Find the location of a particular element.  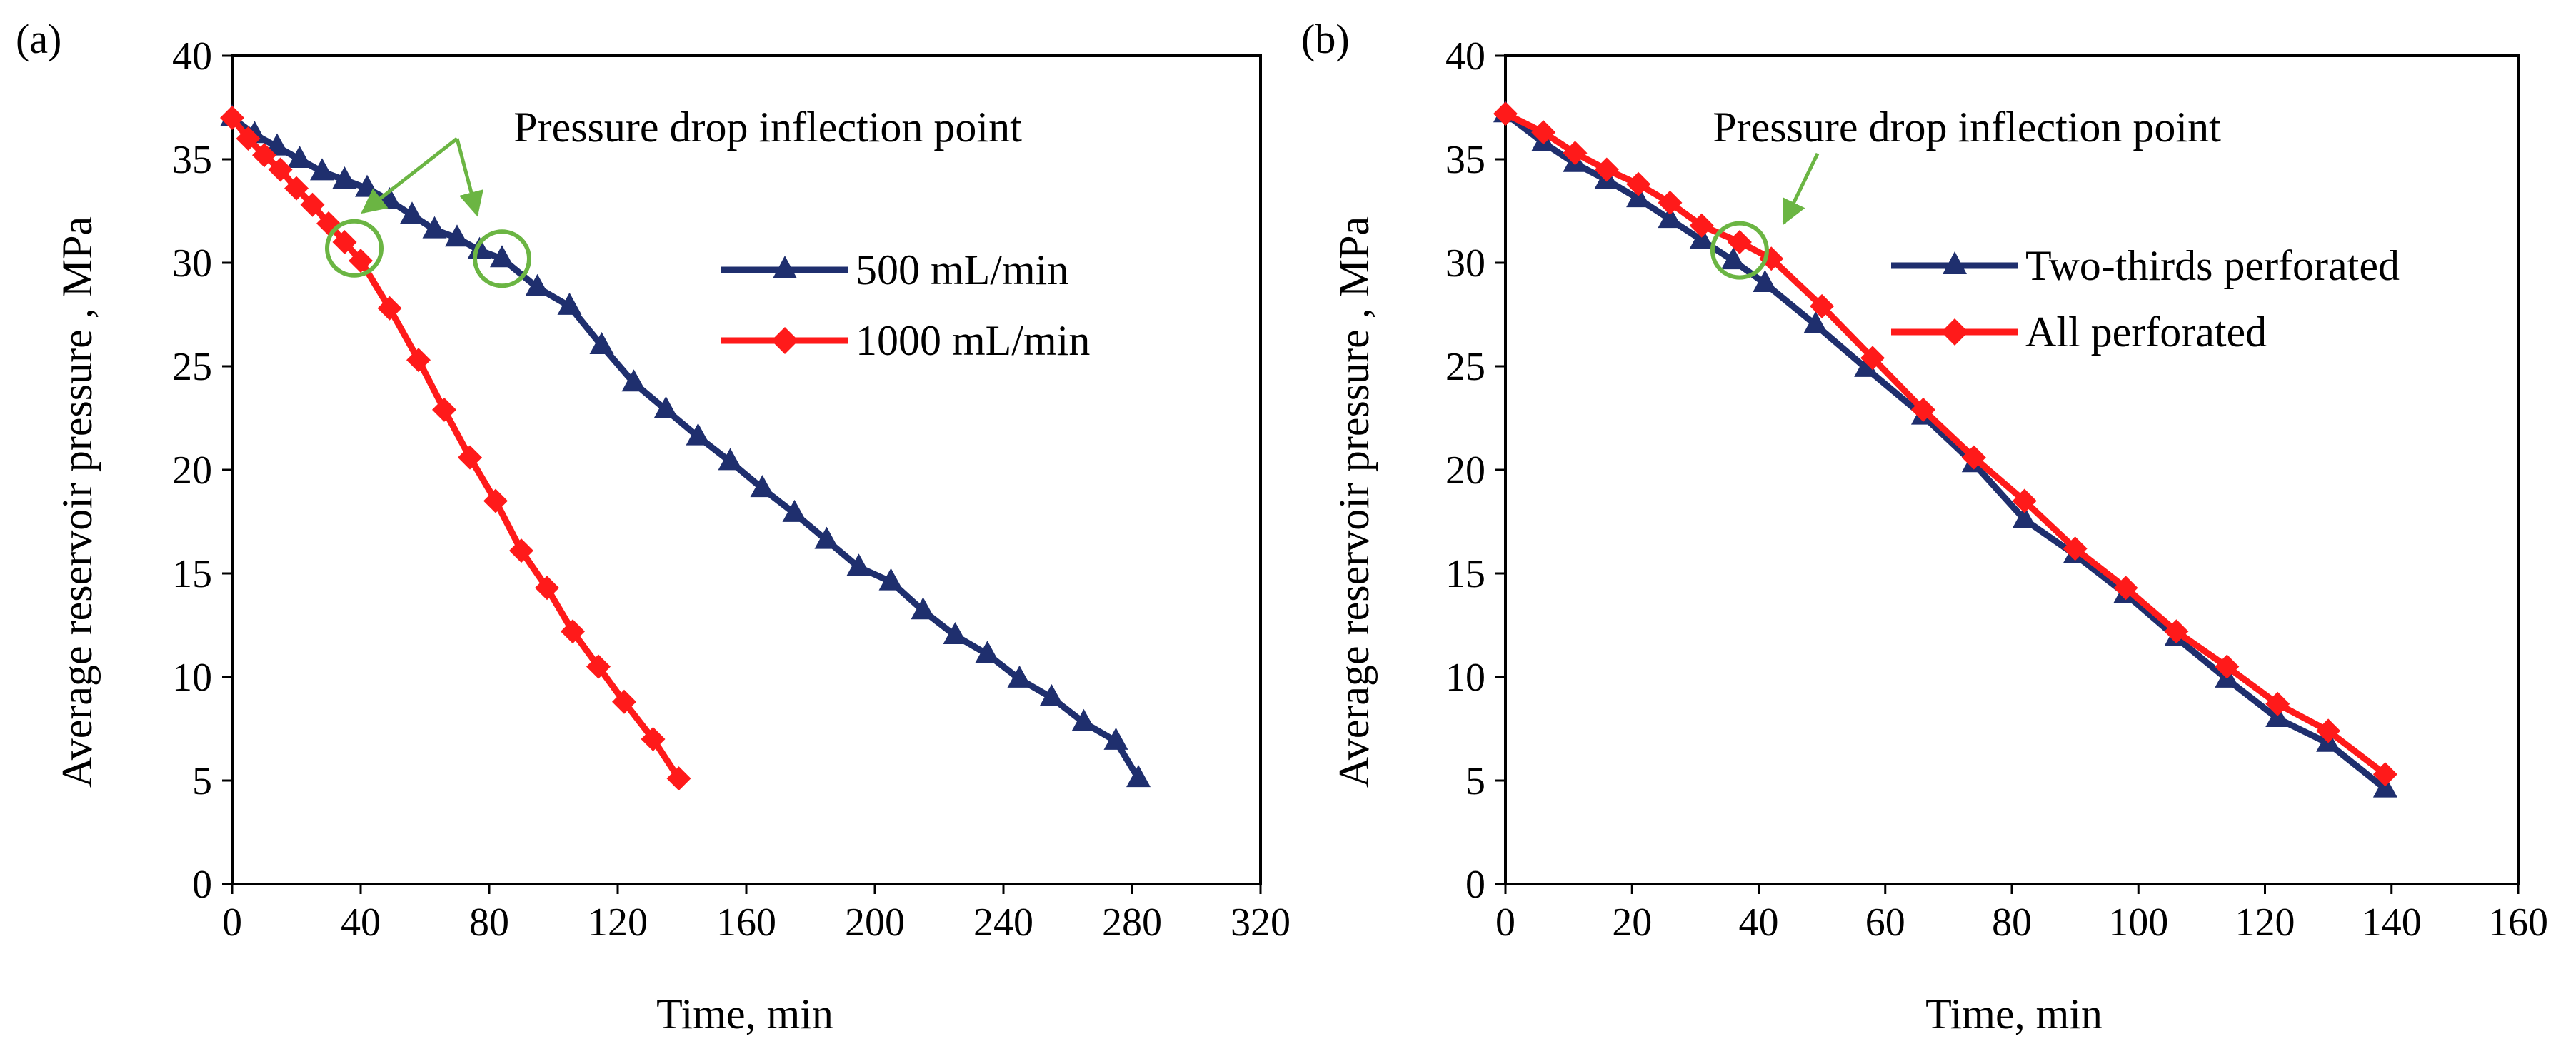

x-tick-label: 140 is located at coordinates (2392, 923).